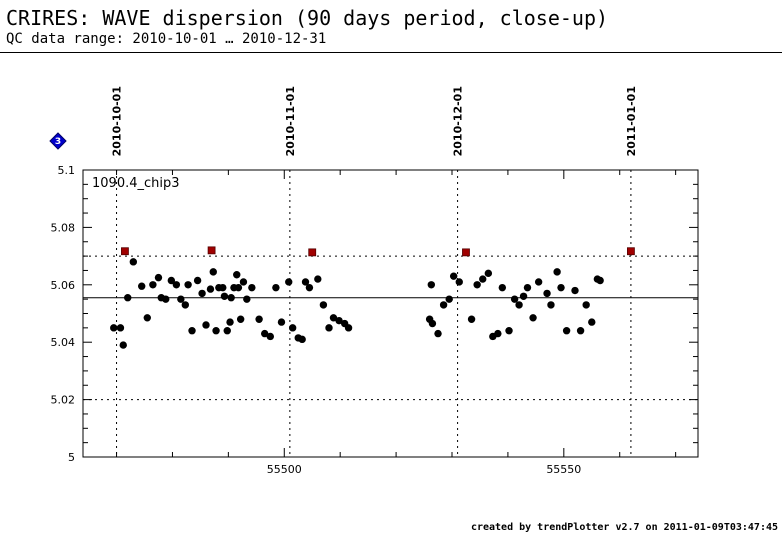 The height and width of the screenshot is (542, 782). I want to click on series-label: 1090.4_chip3, so click(136, 183).